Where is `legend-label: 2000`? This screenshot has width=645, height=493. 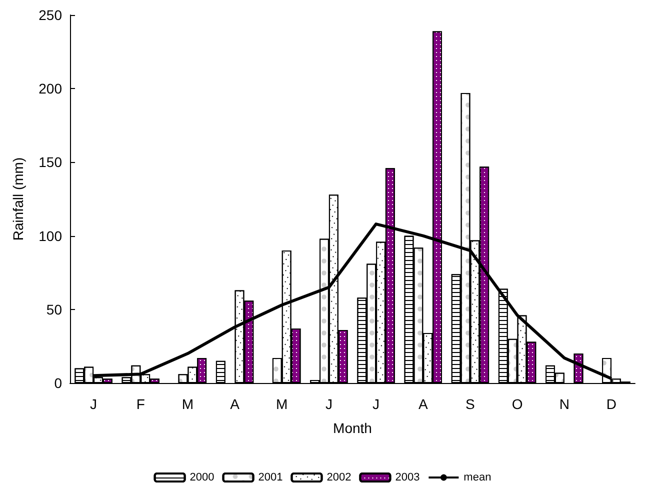
legend-label: 2000 is located at coordinates (202, 478).